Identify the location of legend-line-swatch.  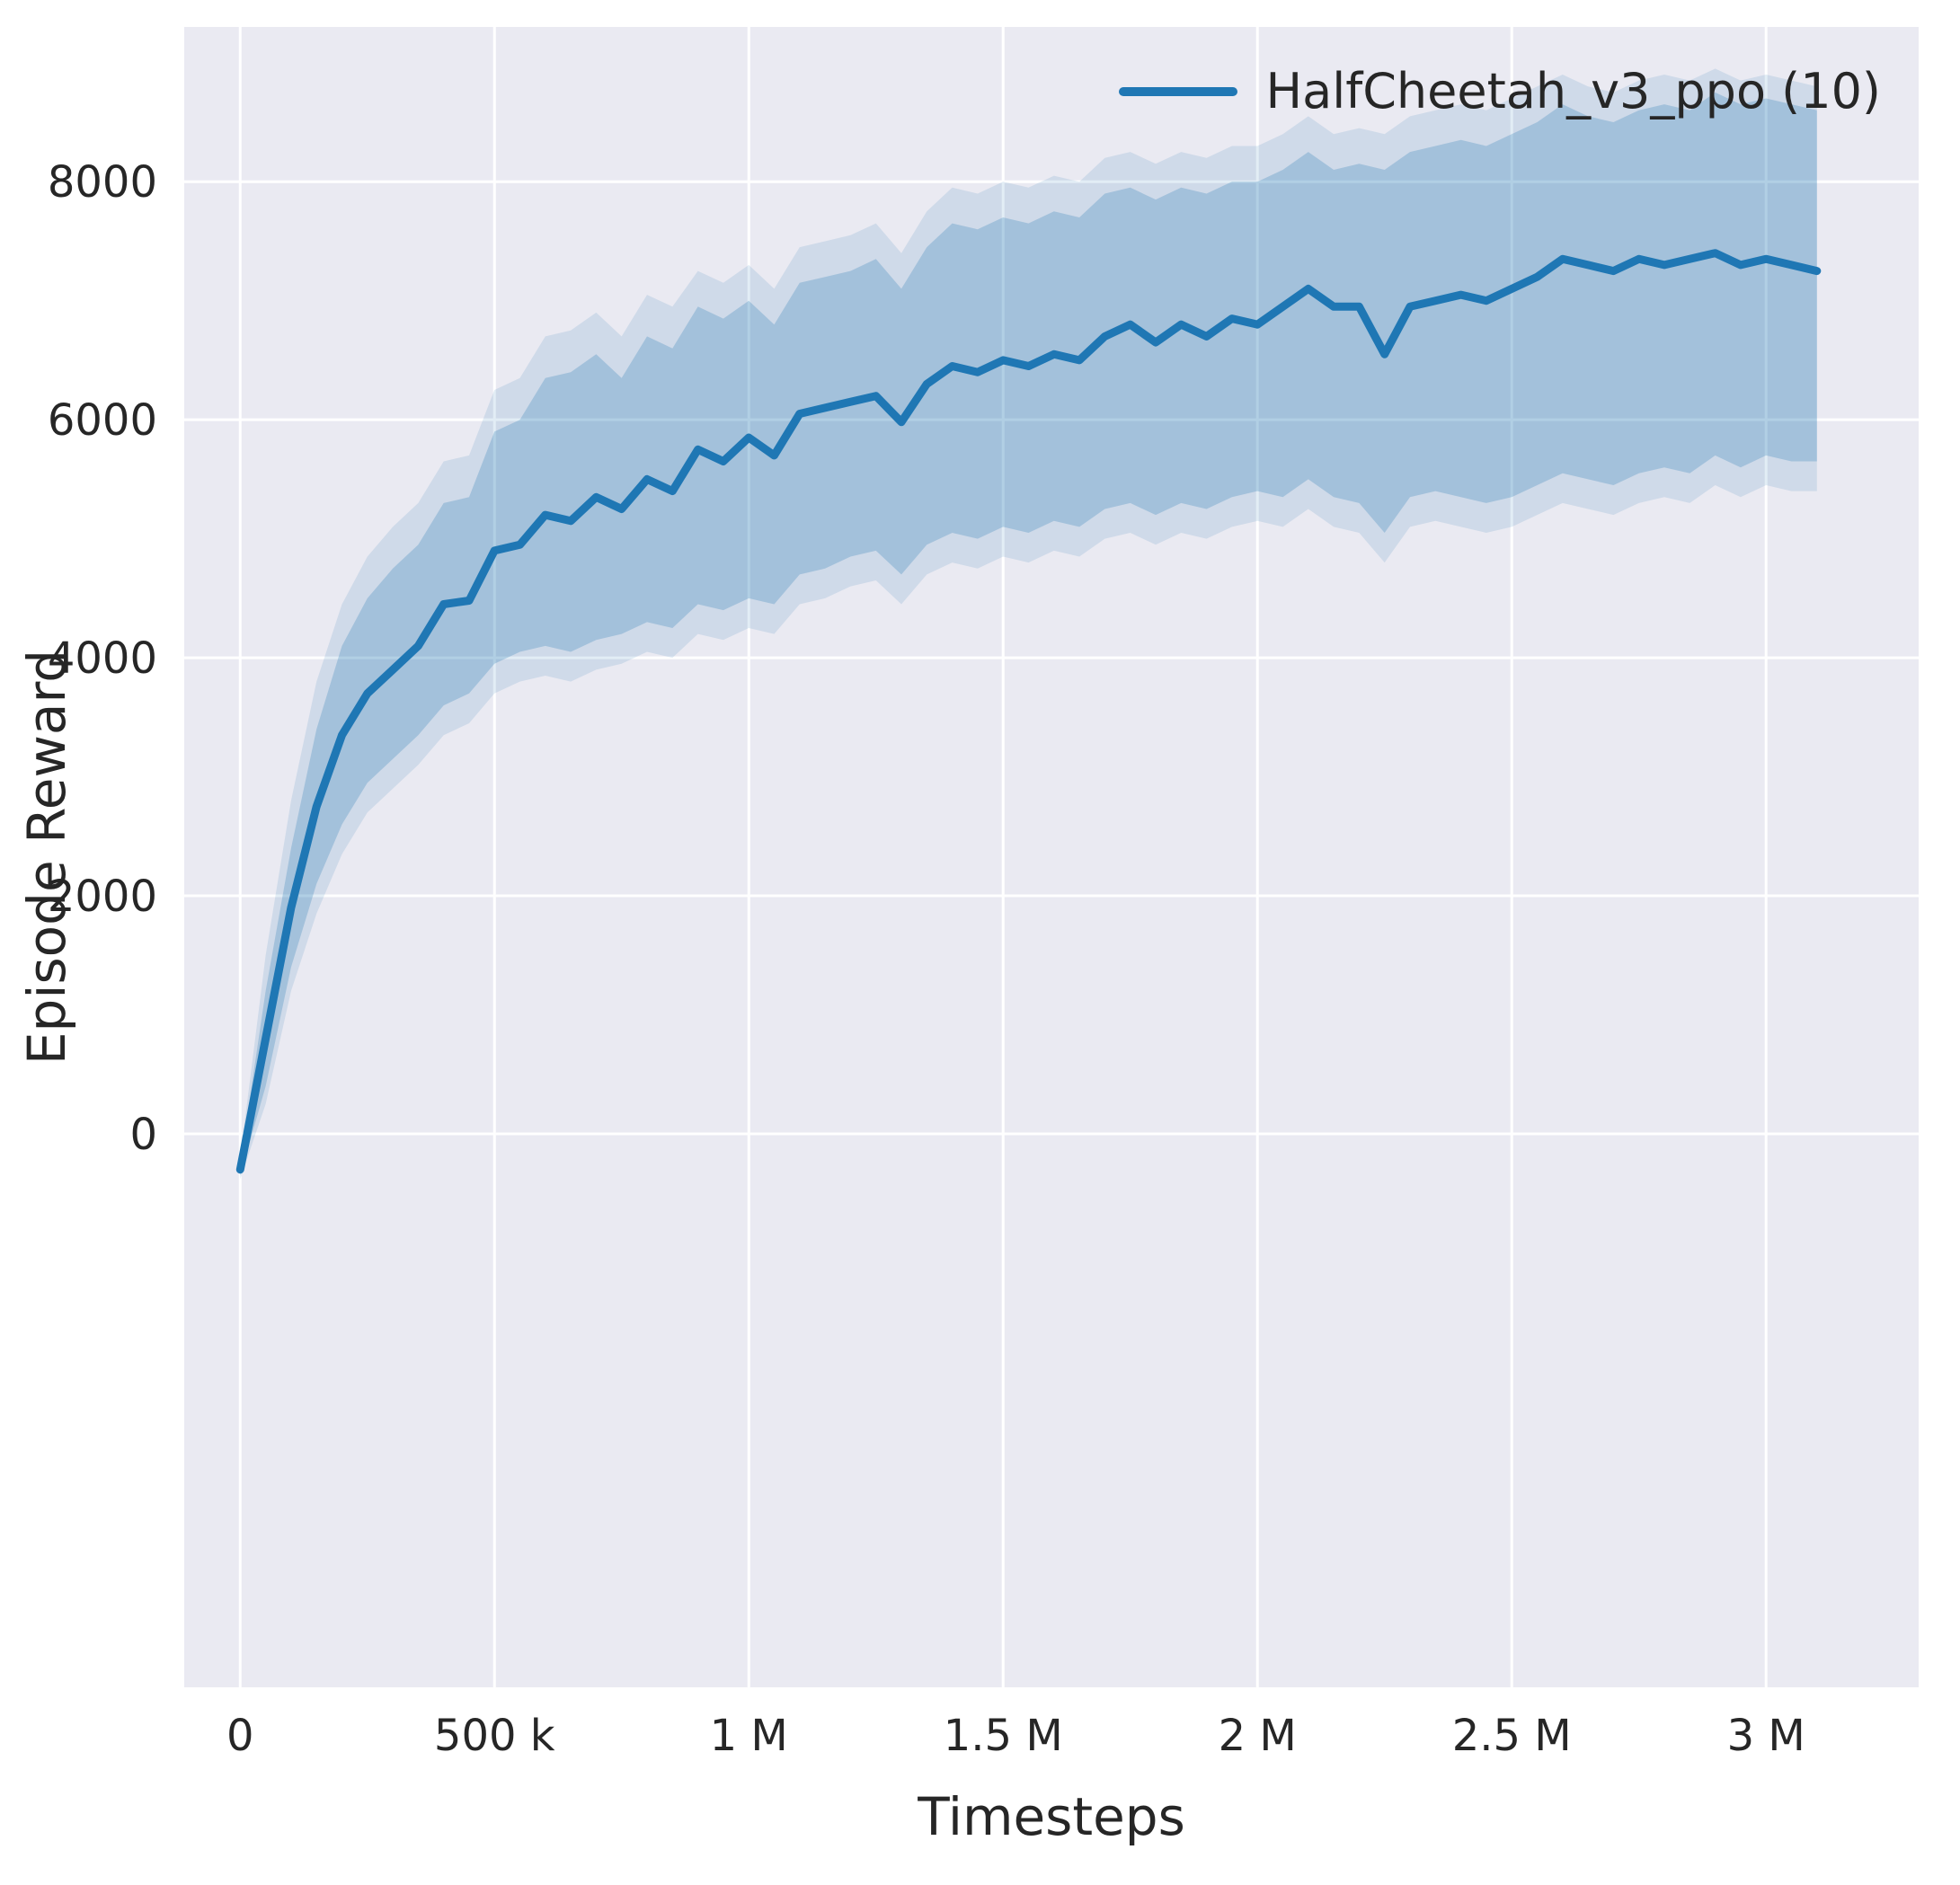
(1177, 91).